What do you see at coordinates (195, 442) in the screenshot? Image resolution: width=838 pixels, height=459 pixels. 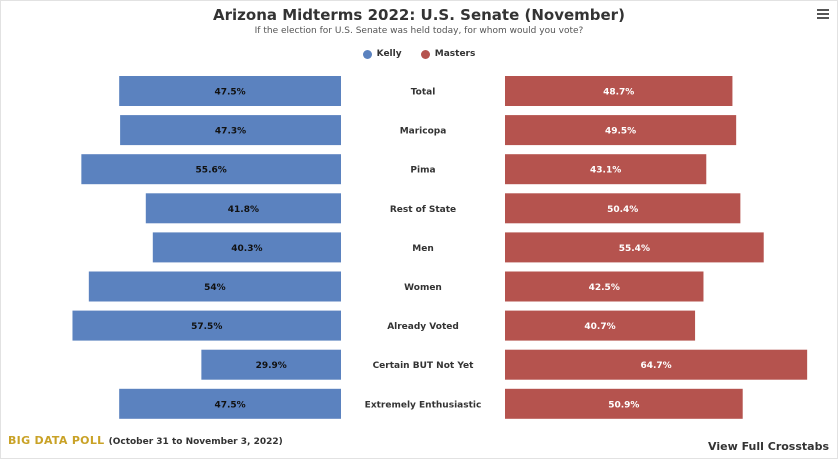 I see `poll-dates: (October 31 to November 3, 2022)` at bounding box center [195, 442].